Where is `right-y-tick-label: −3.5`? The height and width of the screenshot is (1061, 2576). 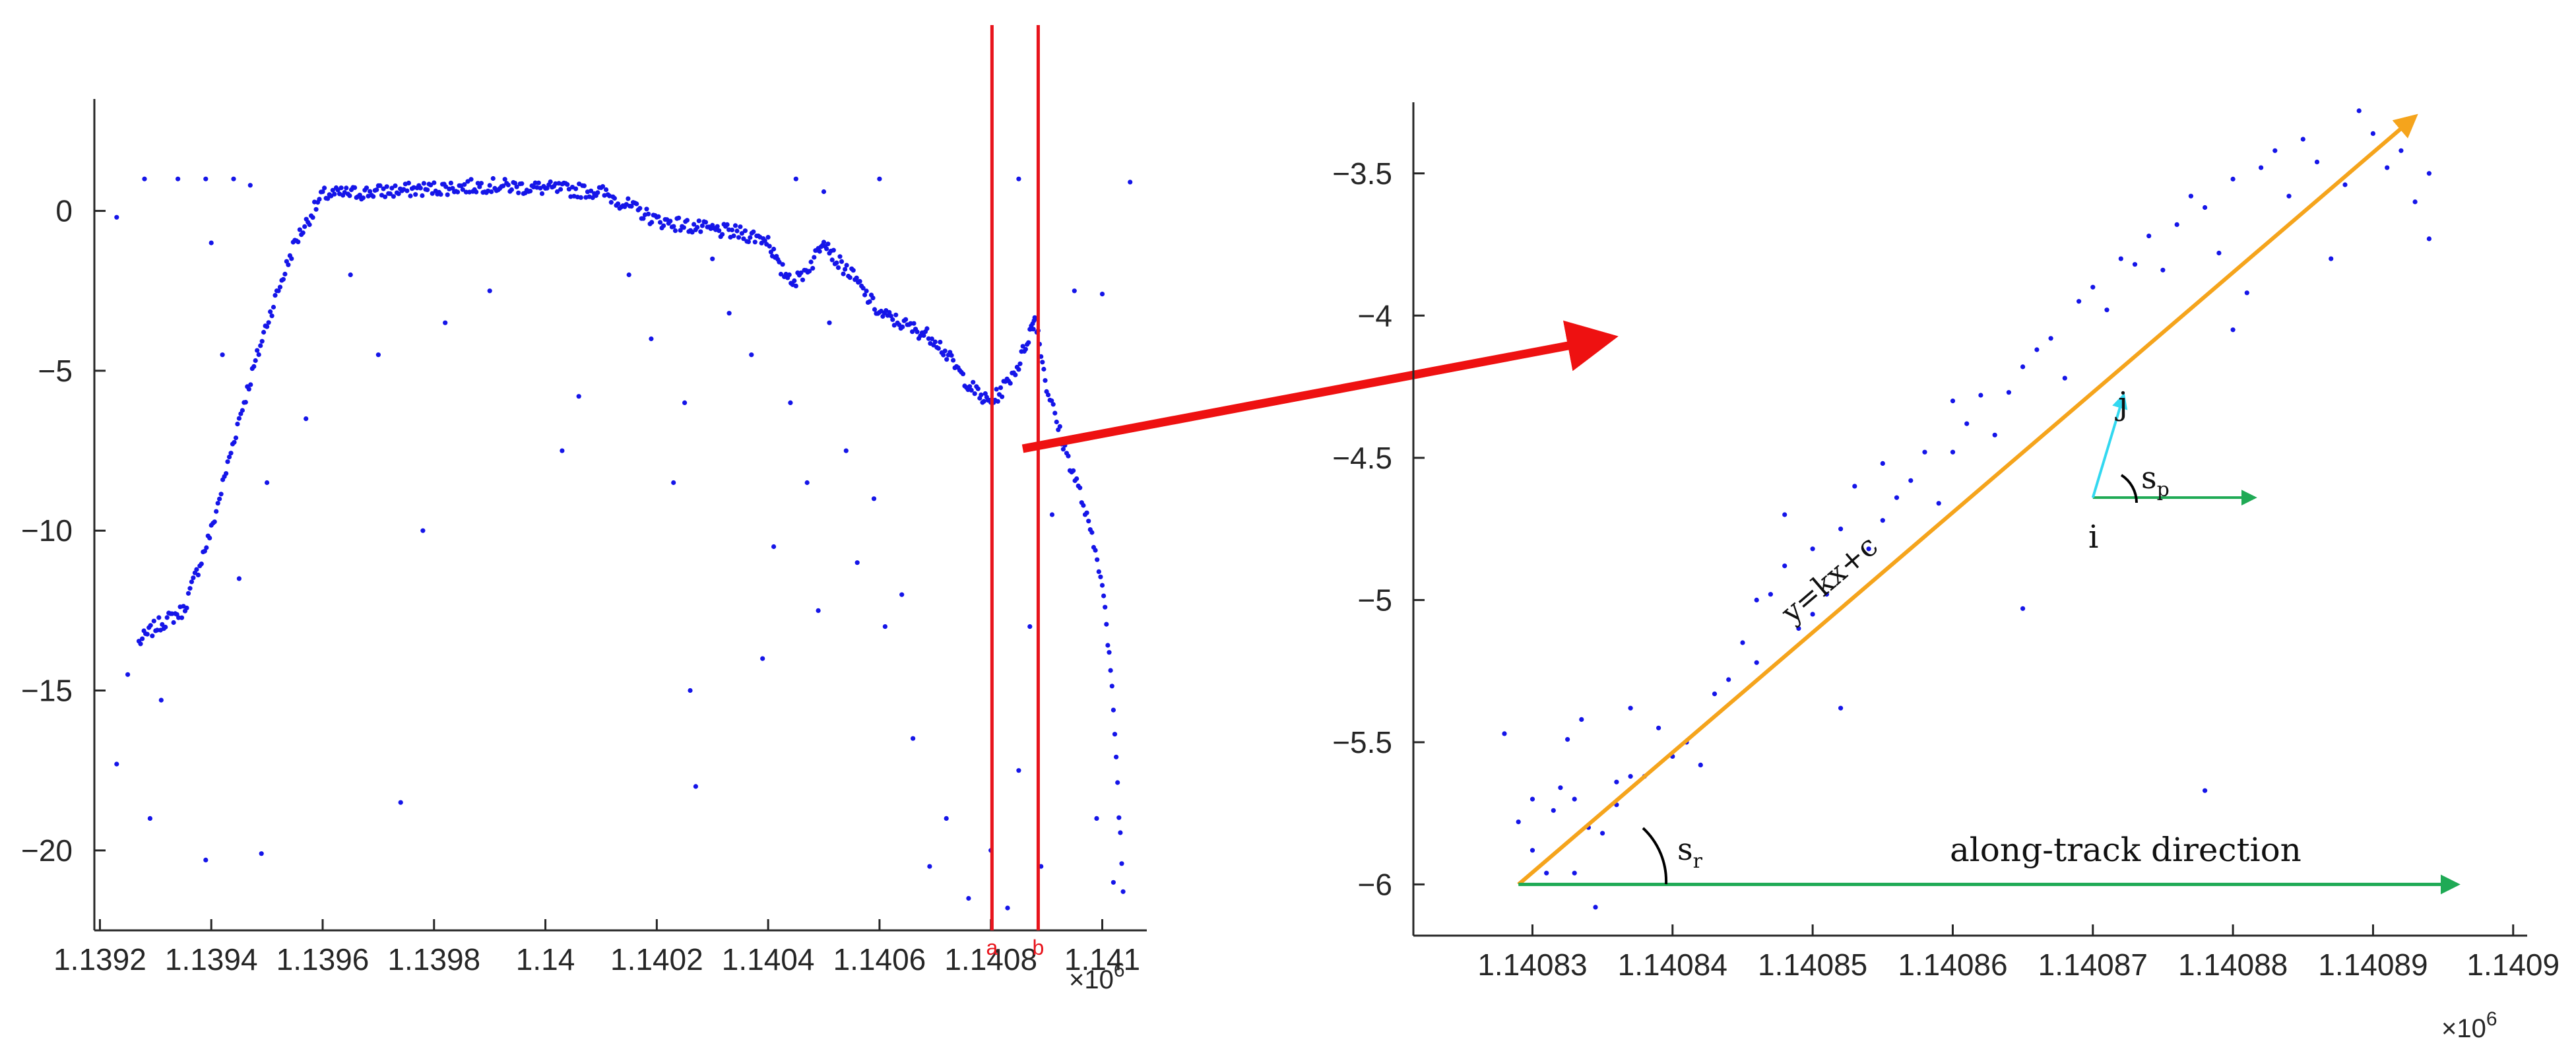 right-y-tick-label: −3.5 is located at coordinates (1362, 173).